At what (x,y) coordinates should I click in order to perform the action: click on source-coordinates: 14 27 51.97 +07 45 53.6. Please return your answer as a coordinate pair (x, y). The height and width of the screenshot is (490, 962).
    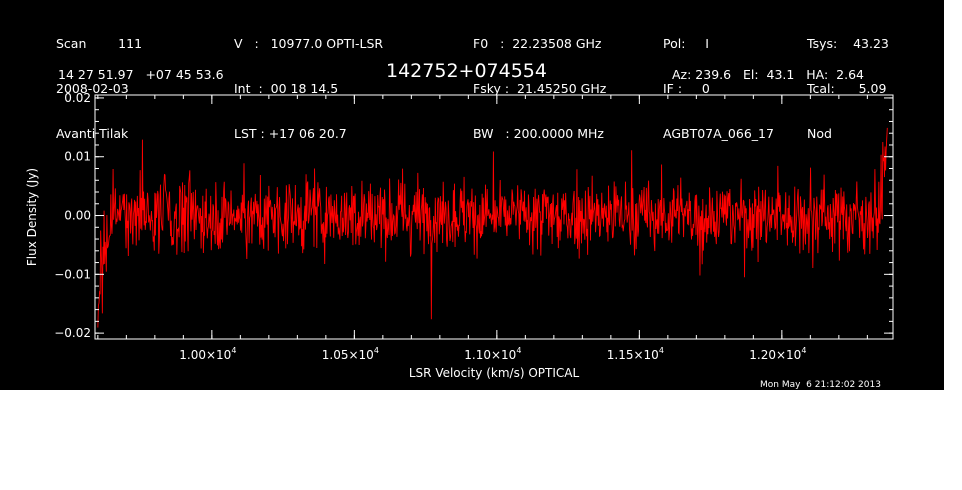
    Looking at the image, I should click on (141, 74).